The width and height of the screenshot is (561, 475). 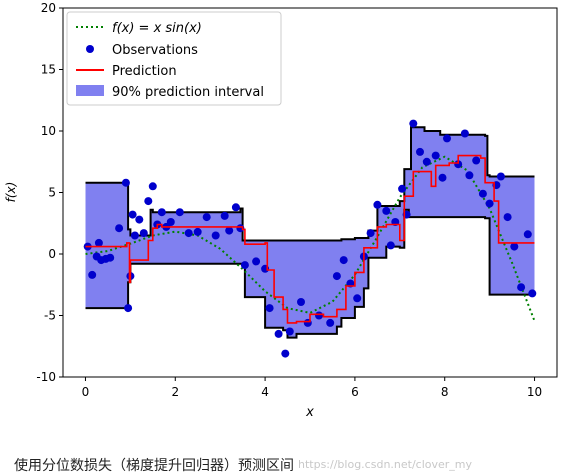 What do you see at coordinates (155, 50) in the screenshot?
I see `legend-label-observations: Observations` at bounding box center [155, 50].